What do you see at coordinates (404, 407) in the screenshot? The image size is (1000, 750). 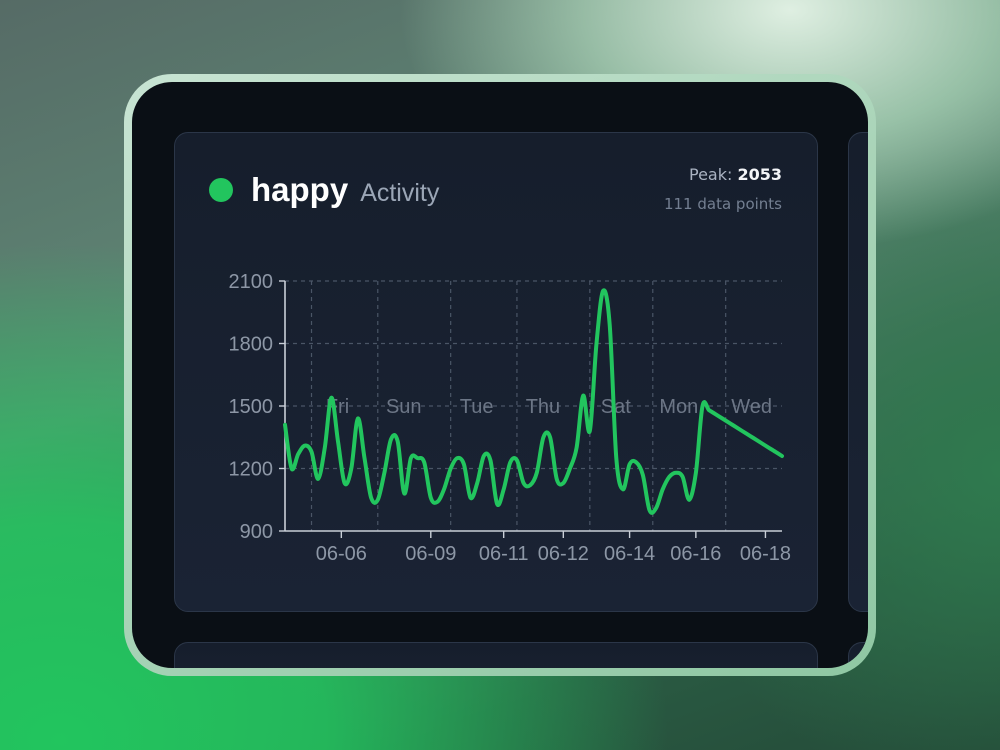 I see `day-label: Sun` at bounding box center [404, 407].